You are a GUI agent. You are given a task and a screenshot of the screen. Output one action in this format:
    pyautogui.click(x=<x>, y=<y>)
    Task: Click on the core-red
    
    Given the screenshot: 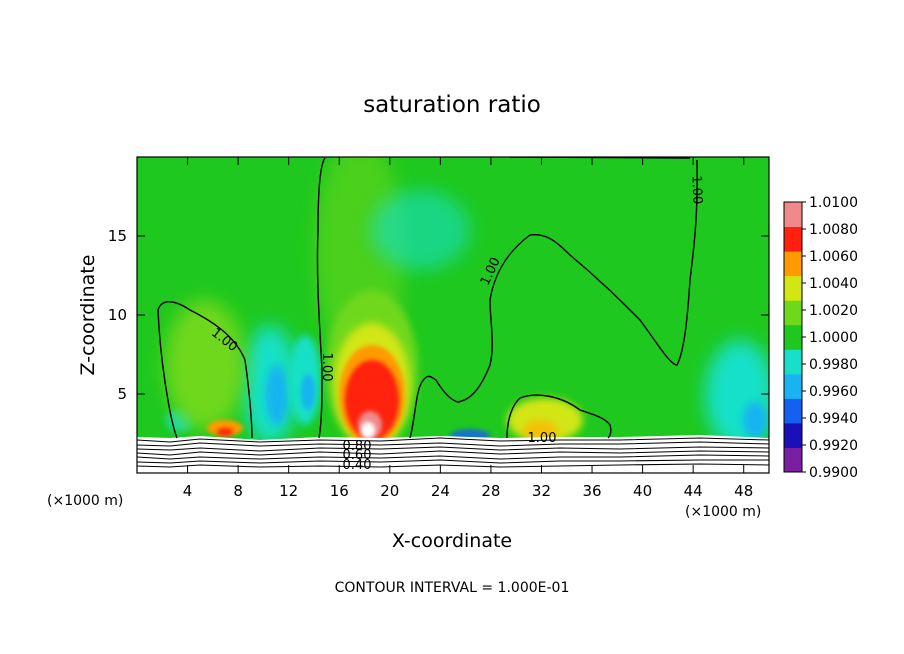 What is the action you would take?
    pyautogui.click(x=372, y=400)
    